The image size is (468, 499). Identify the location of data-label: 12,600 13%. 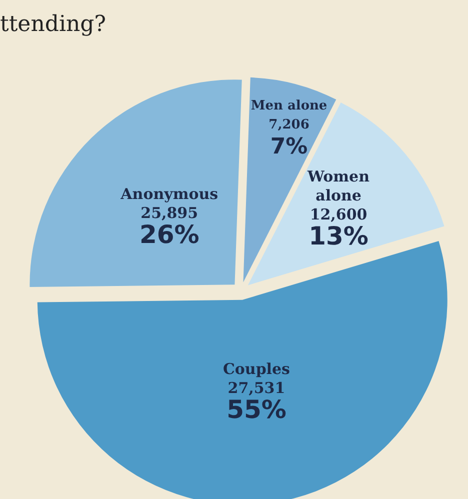
(338, 228).